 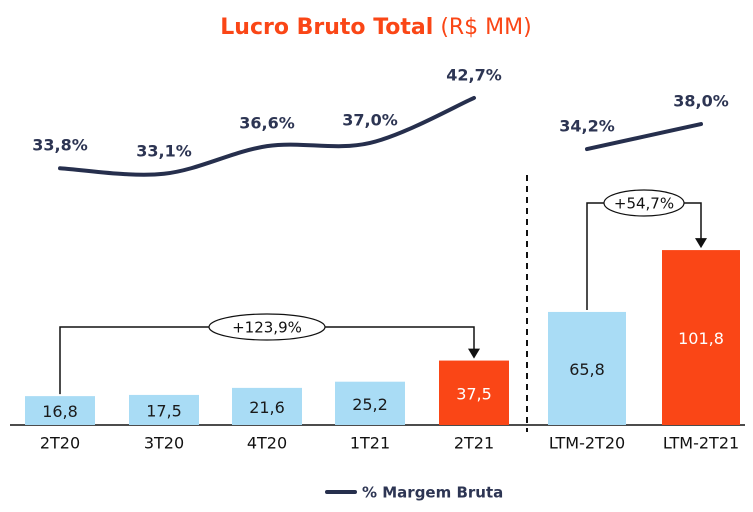 I want to click on legend-label: % Margem Bruta, so click(x=432, y=493).